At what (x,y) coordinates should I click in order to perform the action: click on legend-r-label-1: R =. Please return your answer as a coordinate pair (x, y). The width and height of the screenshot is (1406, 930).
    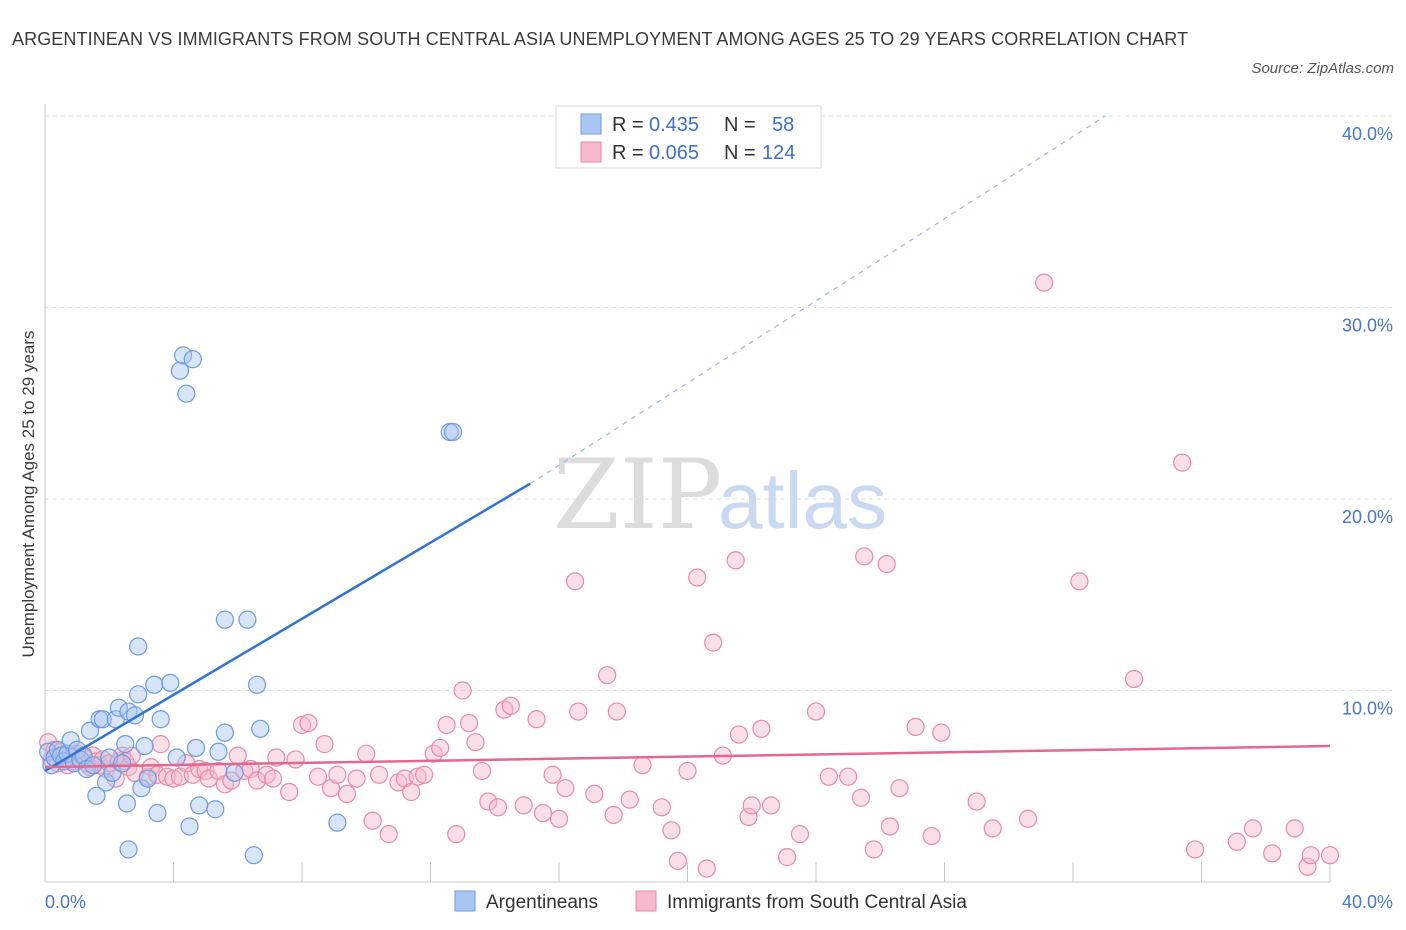
    Looking at the image, I should click on (628, 125).